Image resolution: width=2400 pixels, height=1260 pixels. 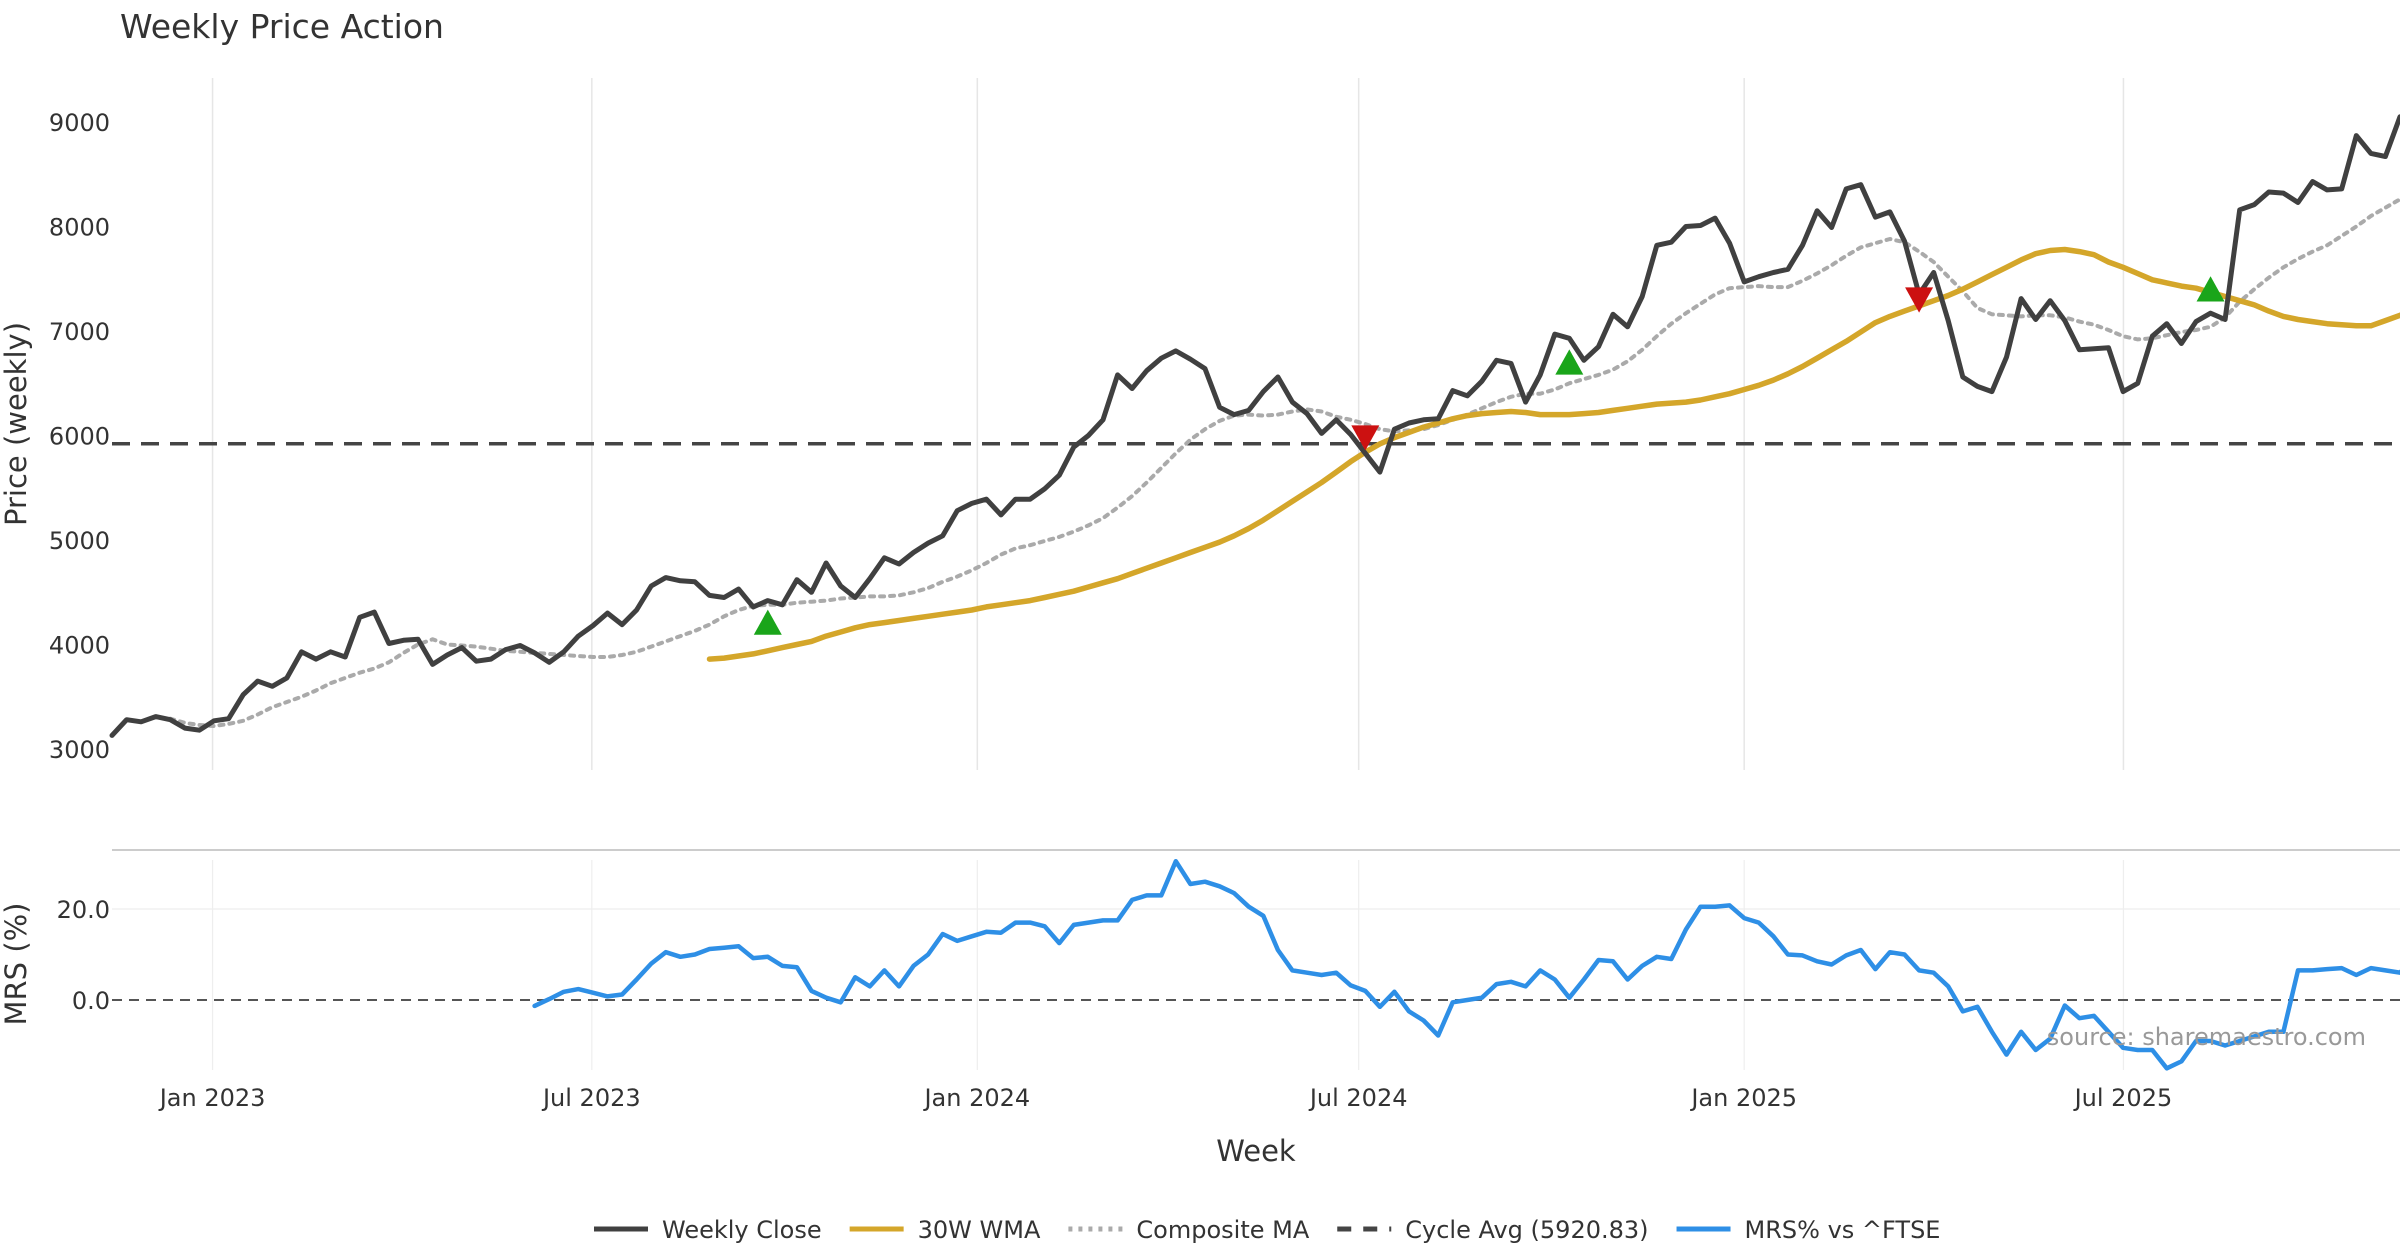 I want to click on legend-label: Weekly Close, so click(x=742, y=1230).